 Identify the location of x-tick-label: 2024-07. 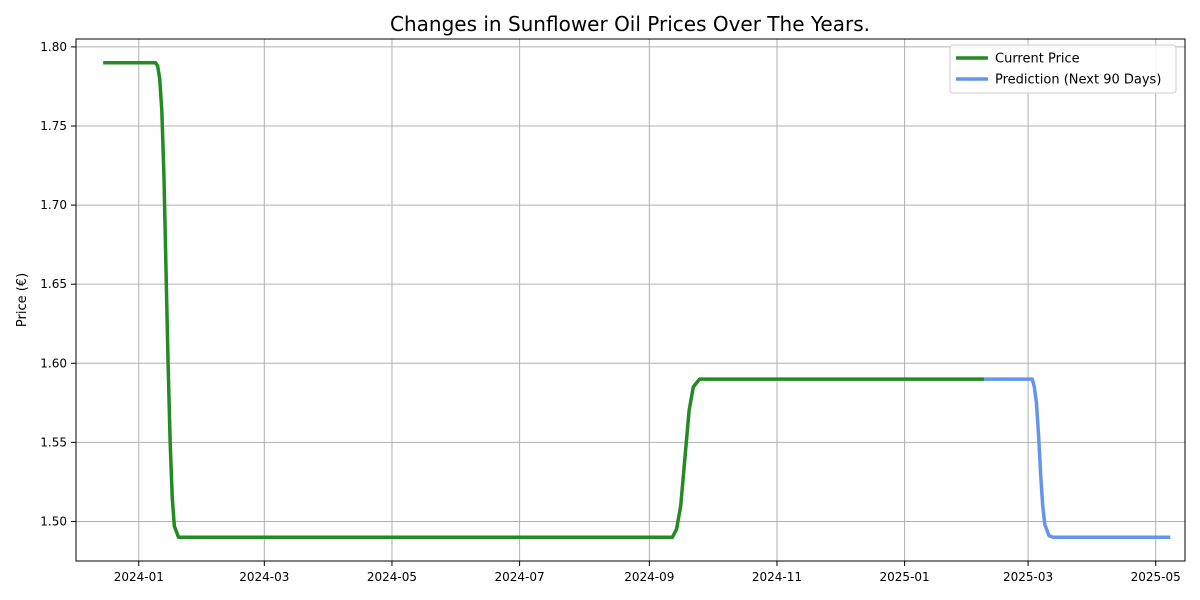
(520, 577).